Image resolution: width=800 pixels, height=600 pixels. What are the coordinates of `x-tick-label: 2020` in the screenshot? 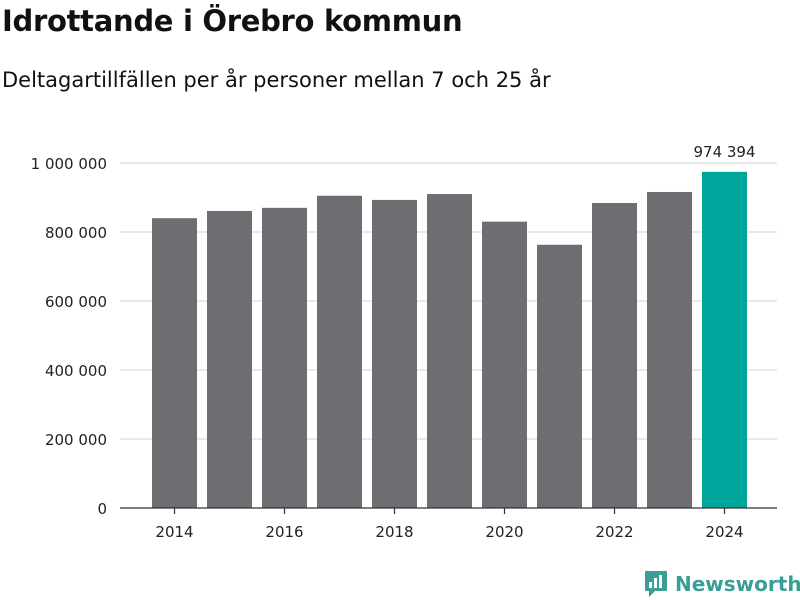 It's located at (504, 532).